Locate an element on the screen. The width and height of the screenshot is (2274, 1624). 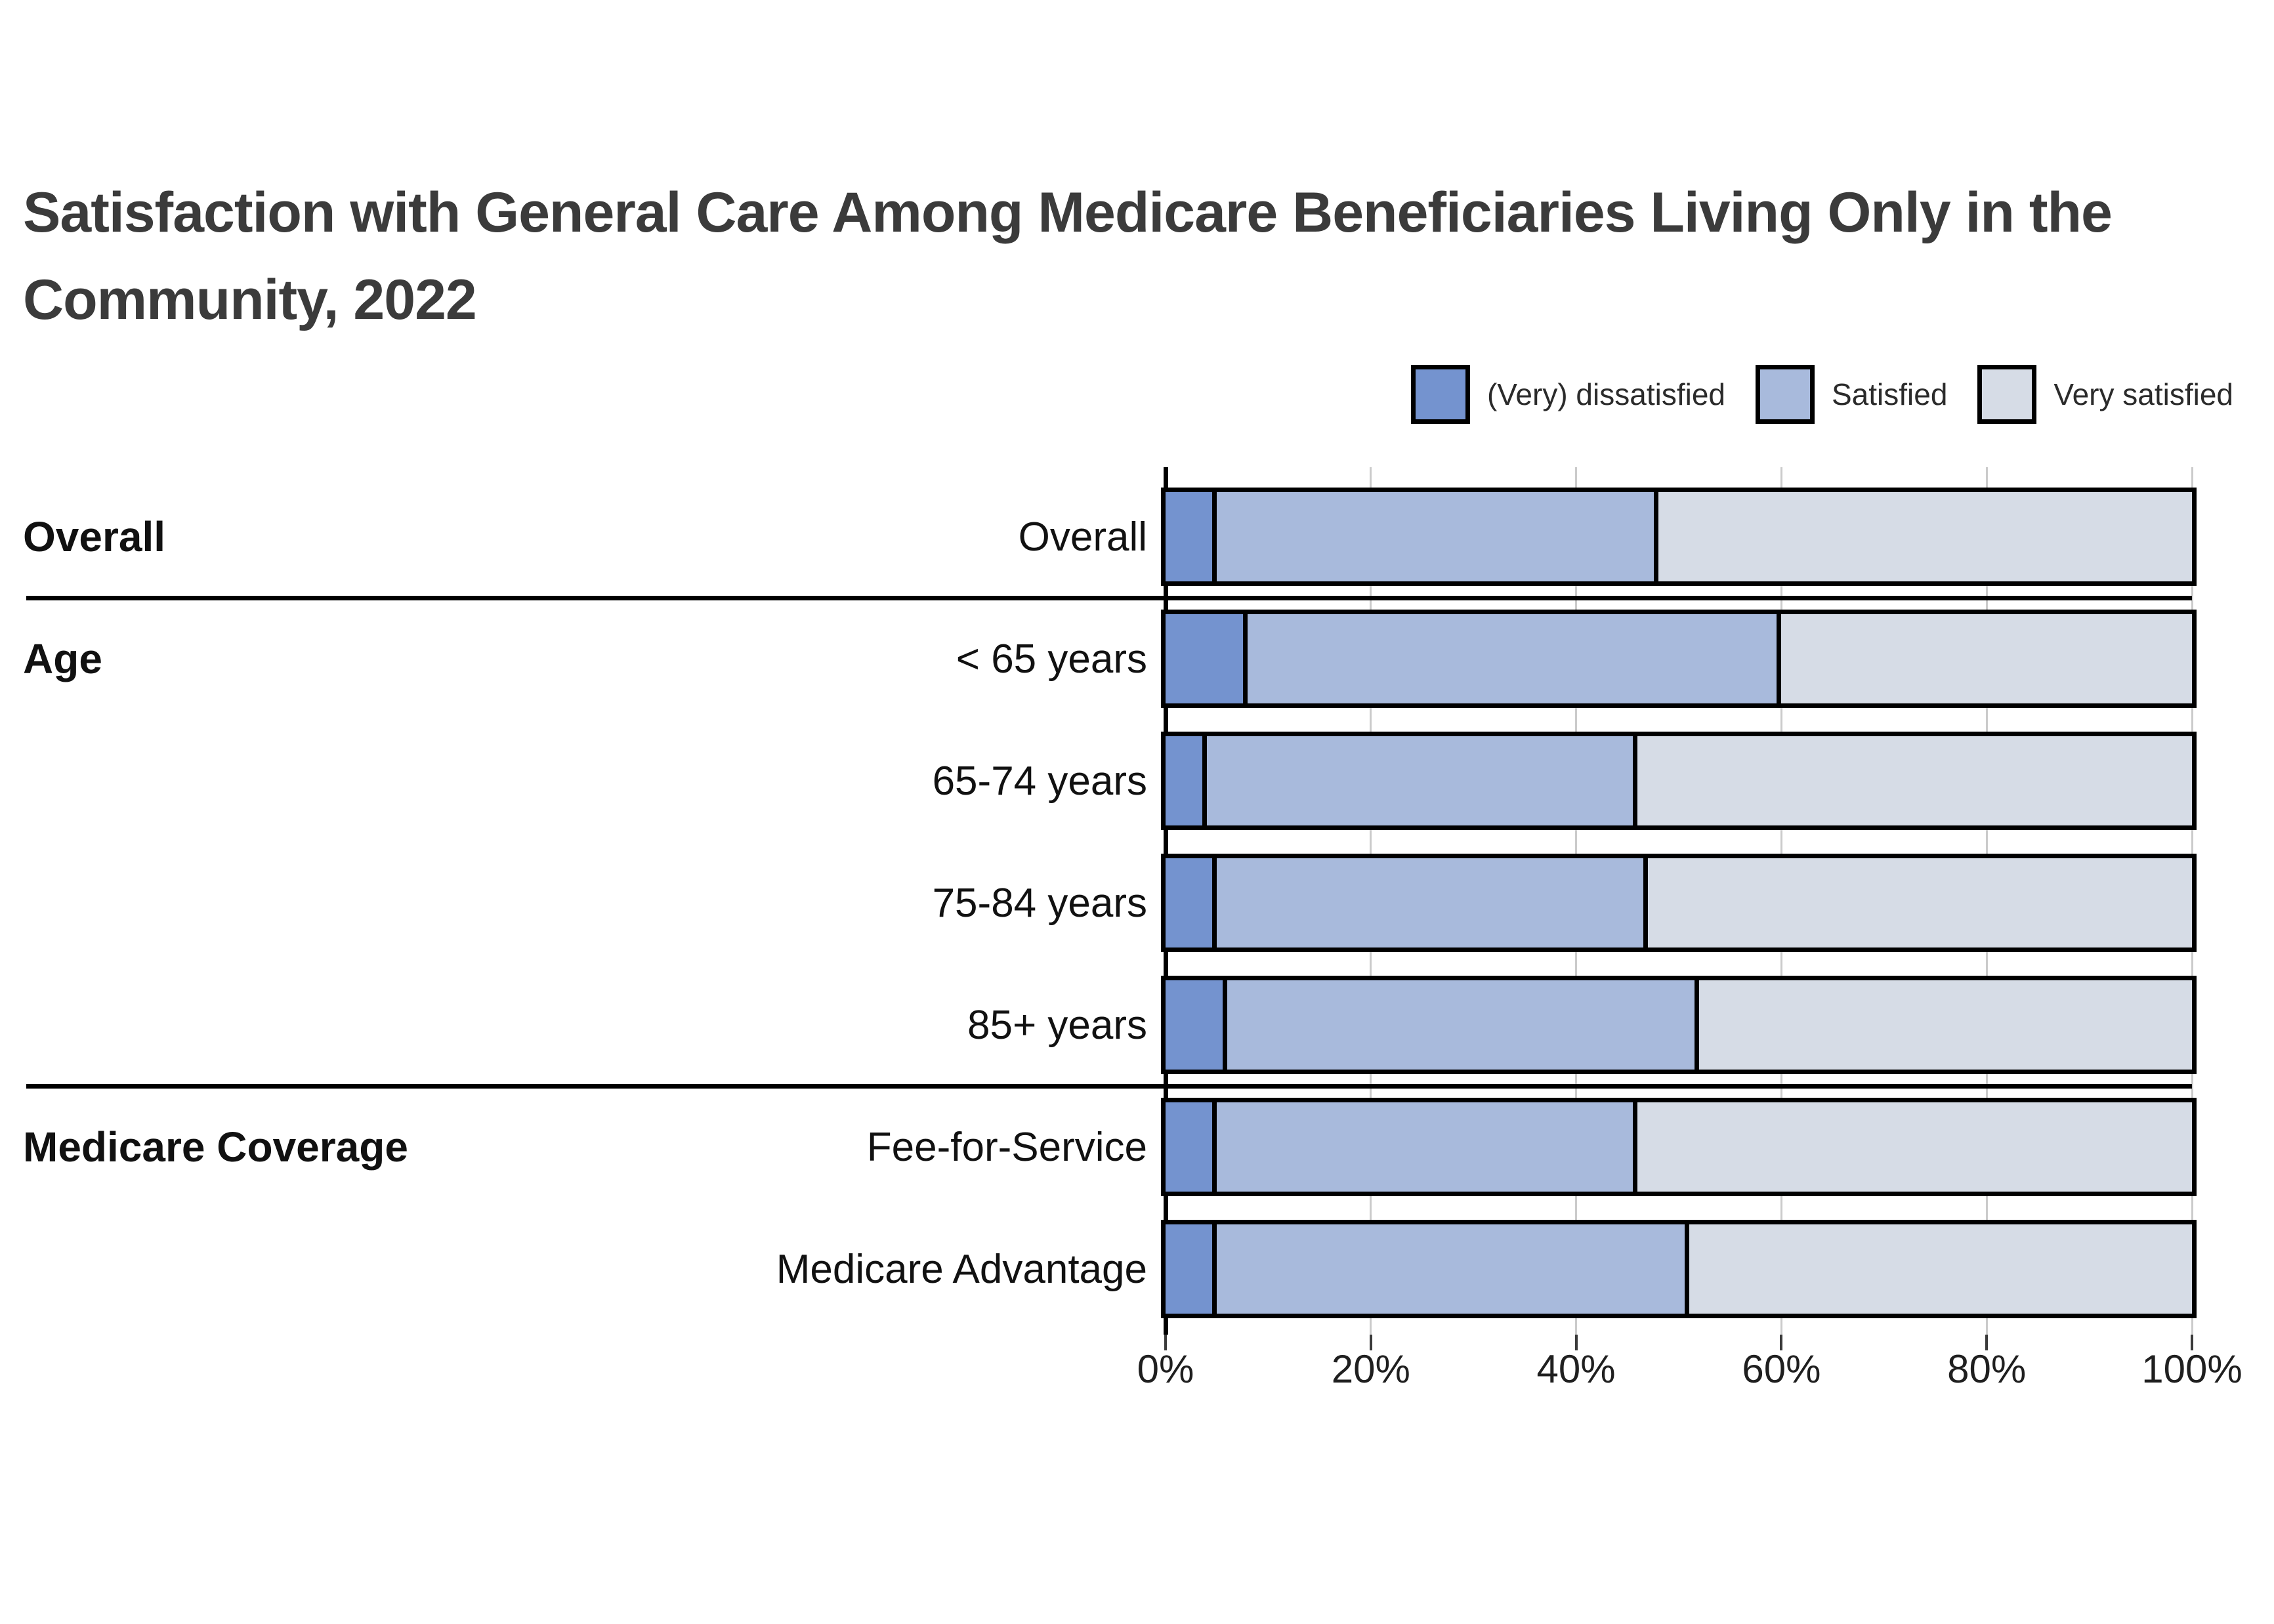
row-label: Overall is located at coordinates (1082, 537).